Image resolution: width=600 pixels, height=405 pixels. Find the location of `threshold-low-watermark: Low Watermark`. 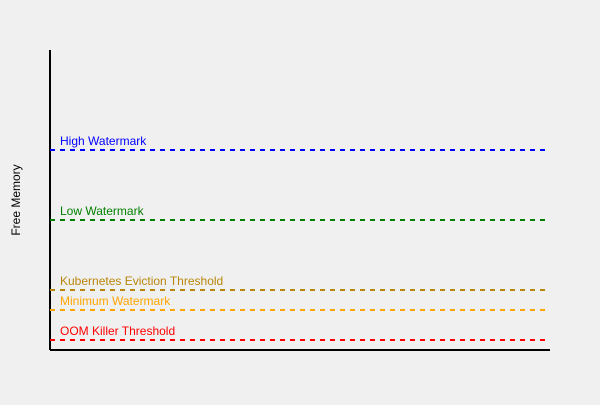

threshold-low-watermark: Low Watermark is located at coordinates (297, 212).